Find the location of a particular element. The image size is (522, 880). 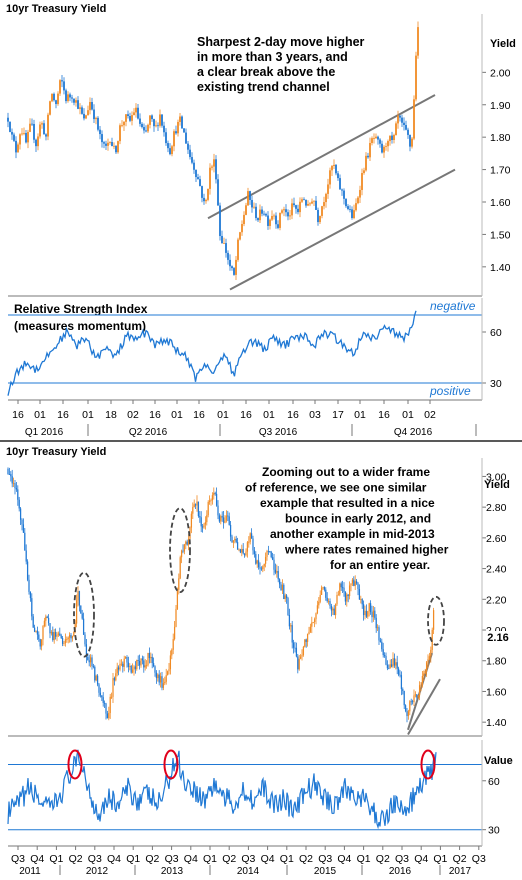

y-tick-label: 60 is located at coordinates (496, 333).